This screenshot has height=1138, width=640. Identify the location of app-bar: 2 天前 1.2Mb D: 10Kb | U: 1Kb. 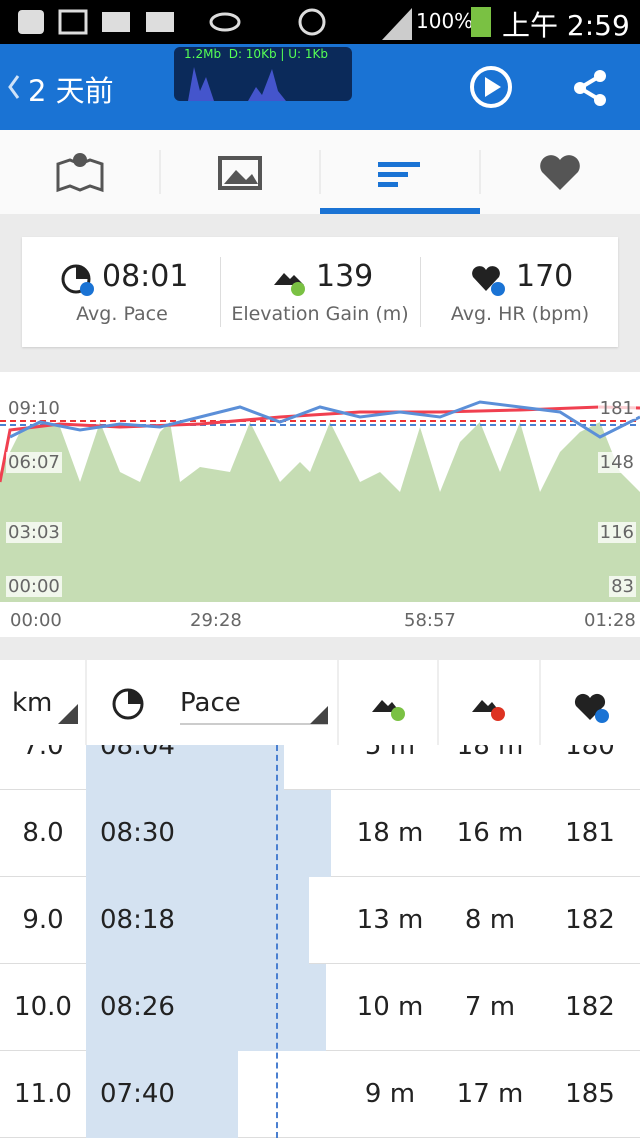
(320, 87).